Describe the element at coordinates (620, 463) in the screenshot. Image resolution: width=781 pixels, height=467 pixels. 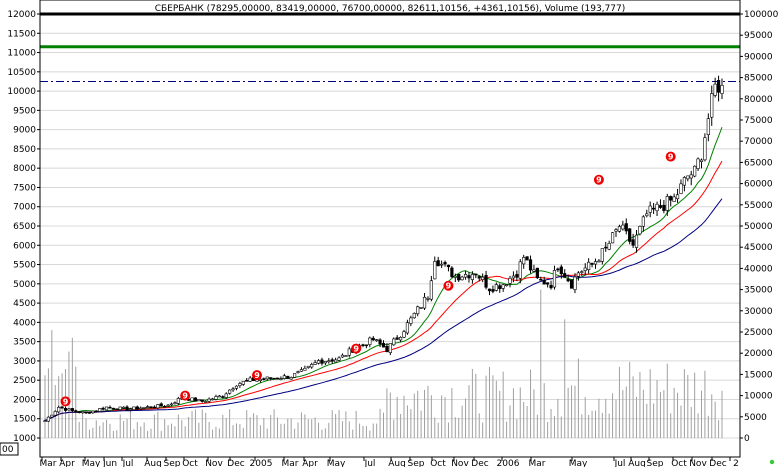
I see `x-tick-label: Jul` at that location.